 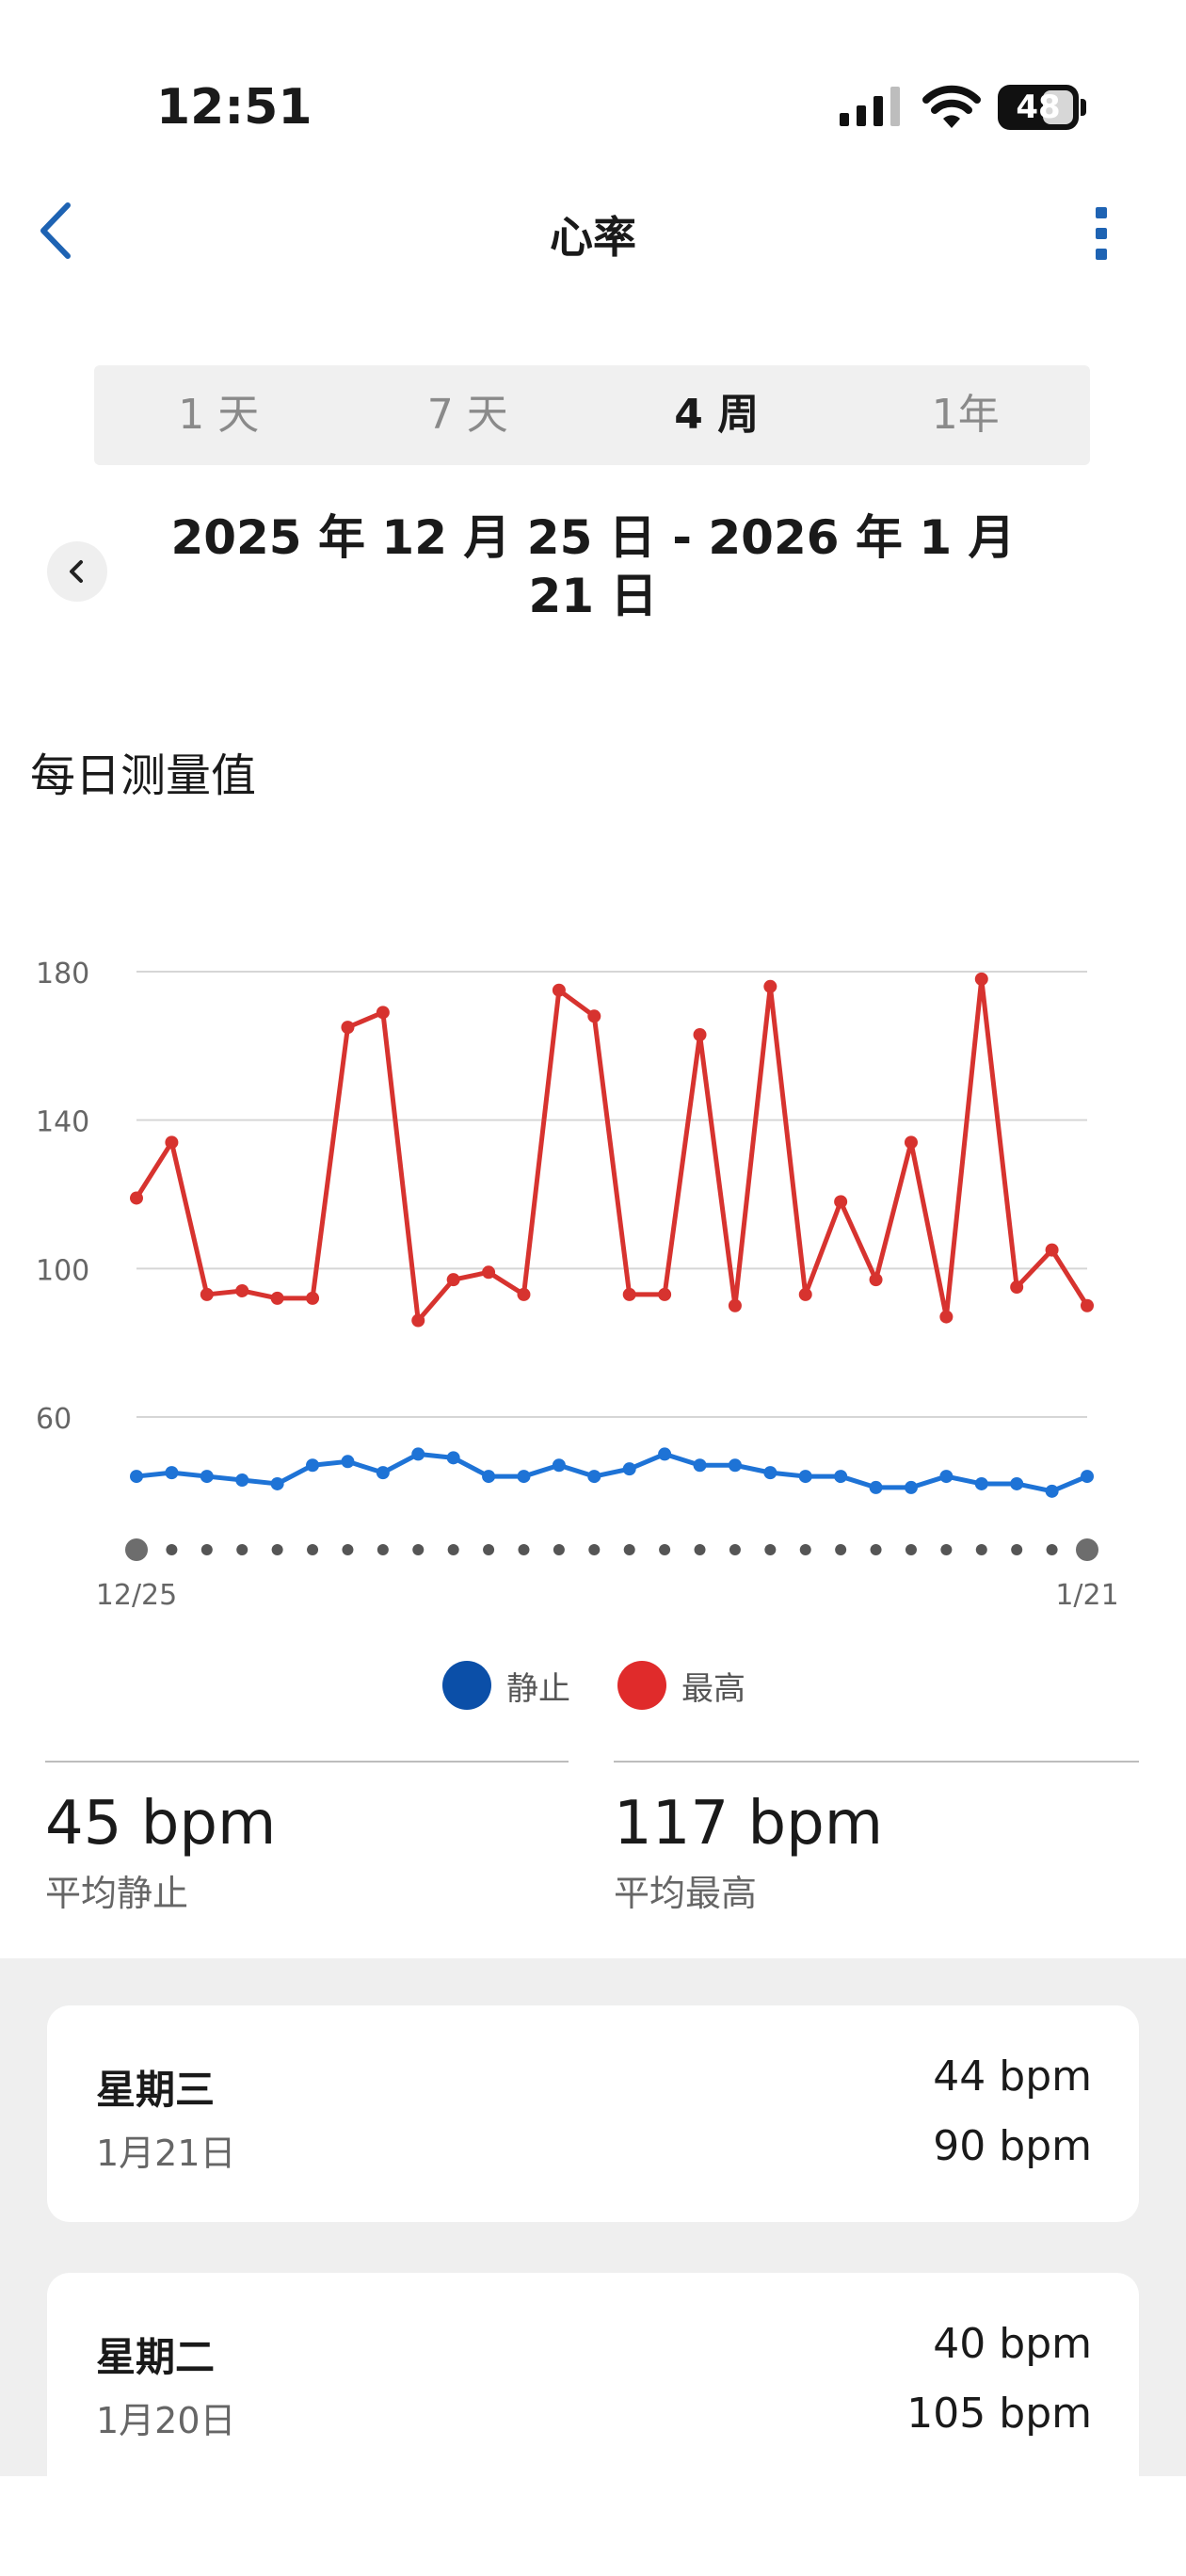 What do you see at coordinates (143, 775) in the screenshot?
I see `section-title: 每日测量值` at bounding box center [143, 775].